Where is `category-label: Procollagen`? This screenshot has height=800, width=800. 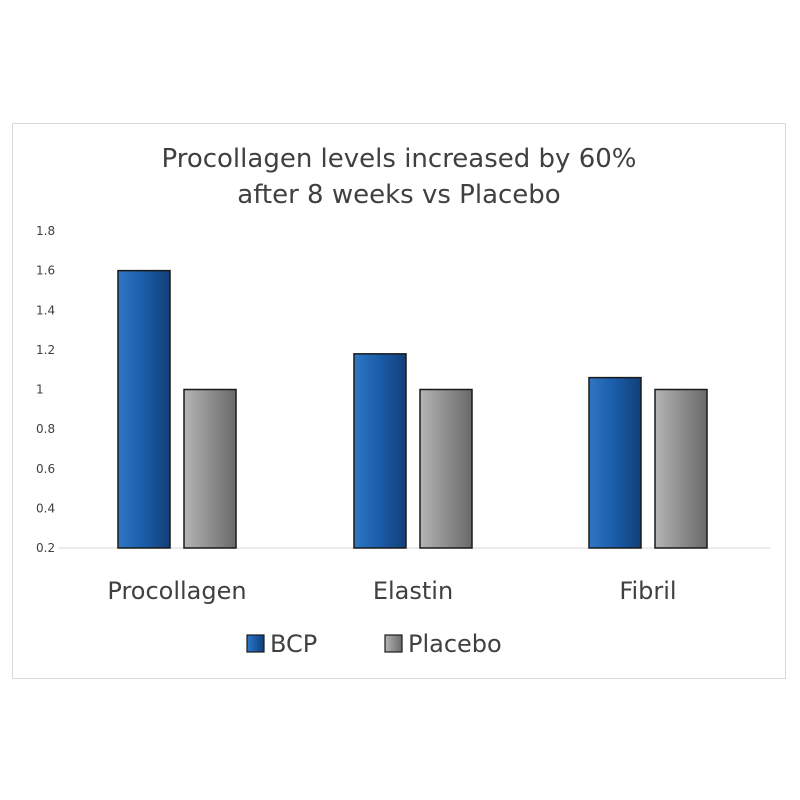
category-label: Procollagen is located at coordinates (176, 591).